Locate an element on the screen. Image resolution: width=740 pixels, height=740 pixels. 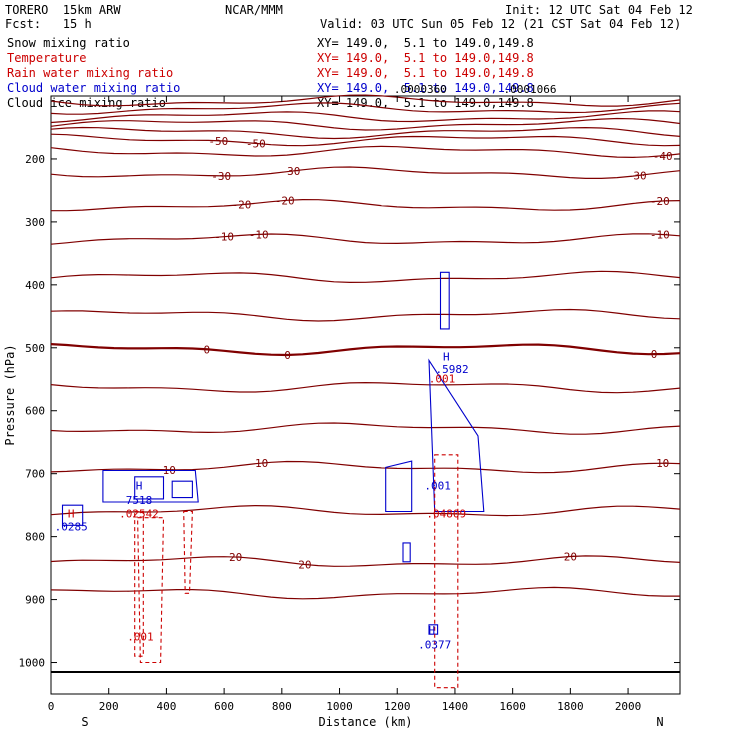
max-value-label: .0001066 is located at coordinates (529, 89).